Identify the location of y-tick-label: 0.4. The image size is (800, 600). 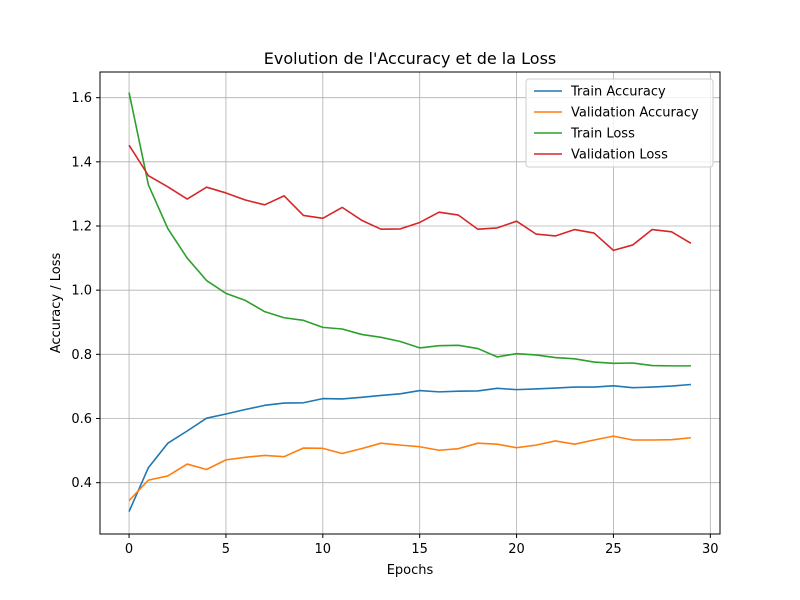
(81, 483).